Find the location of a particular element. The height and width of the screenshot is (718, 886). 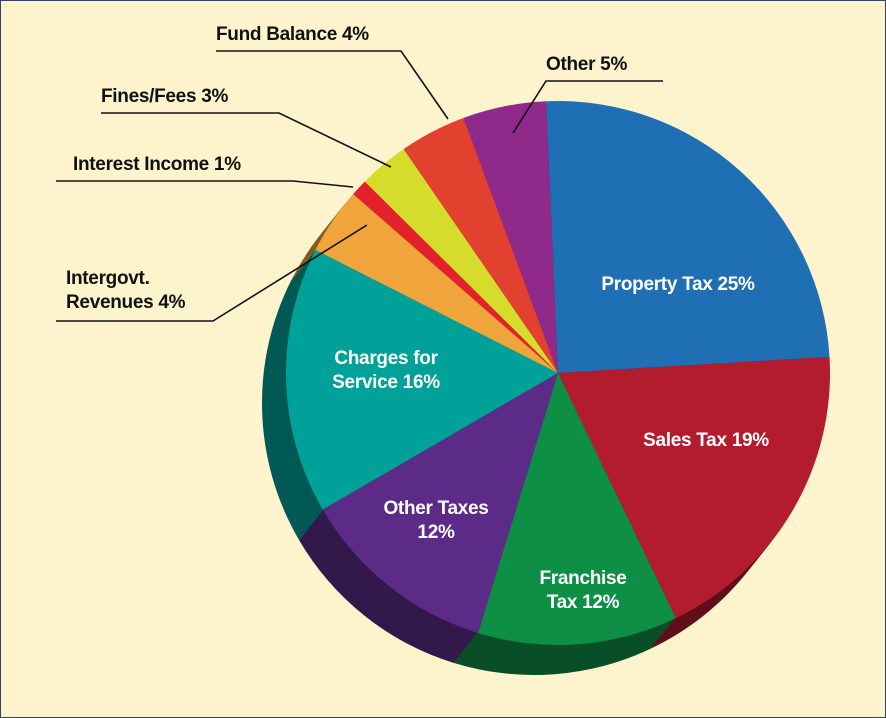

category-label: Other is located at coordinates (571, 64).